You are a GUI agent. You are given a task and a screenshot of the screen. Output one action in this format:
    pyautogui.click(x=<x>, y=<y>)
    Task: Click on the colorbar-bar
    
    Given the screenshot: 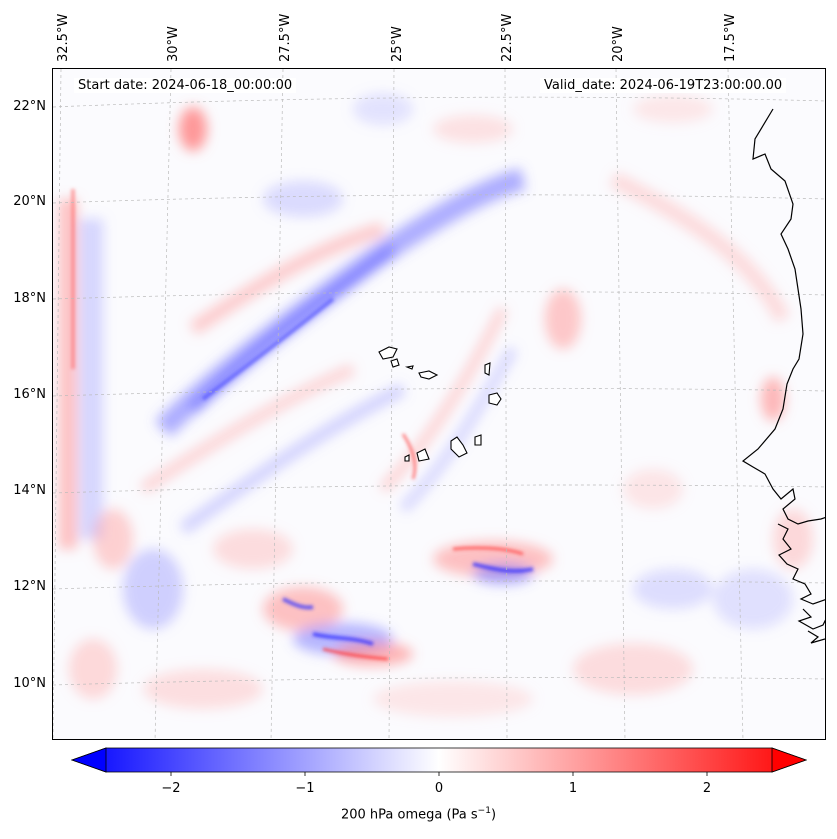 What is the action you would take?
    pyautogui.click(x=439, y=760)
    